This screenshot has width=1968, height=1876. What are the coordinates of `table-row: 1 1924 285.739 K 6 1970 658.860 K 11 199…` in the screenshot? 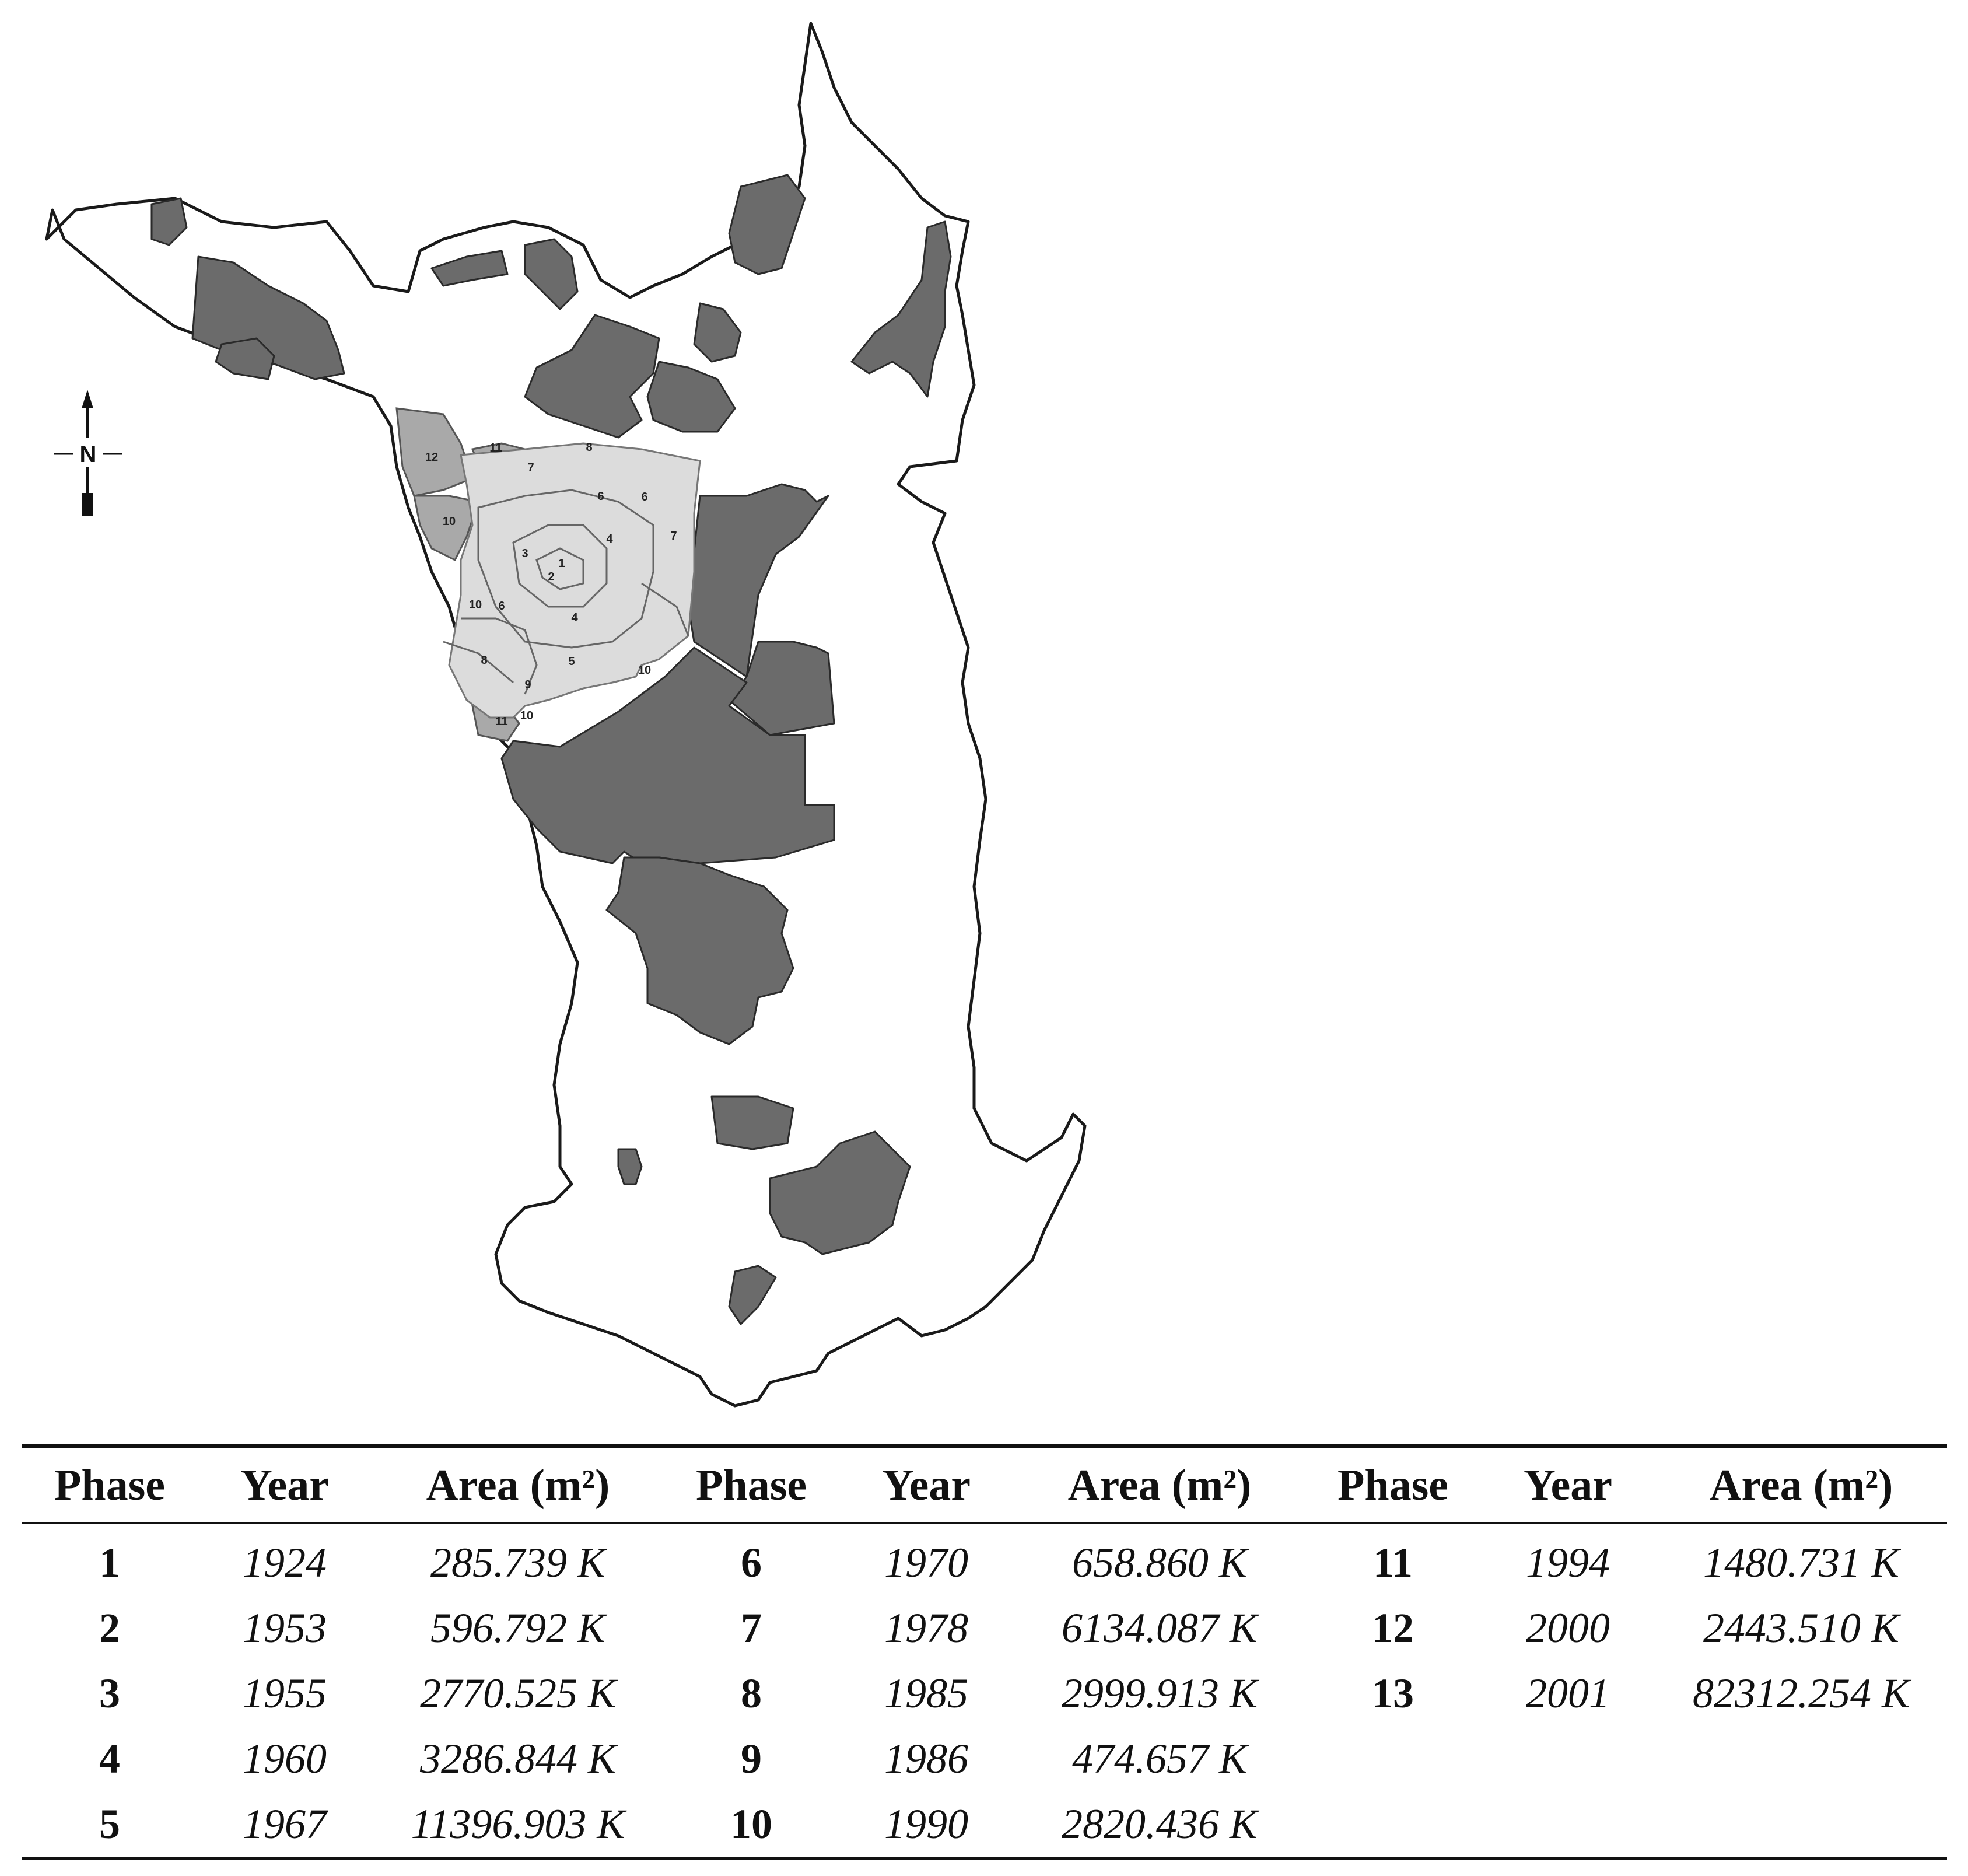 It's located at (984, 1560).